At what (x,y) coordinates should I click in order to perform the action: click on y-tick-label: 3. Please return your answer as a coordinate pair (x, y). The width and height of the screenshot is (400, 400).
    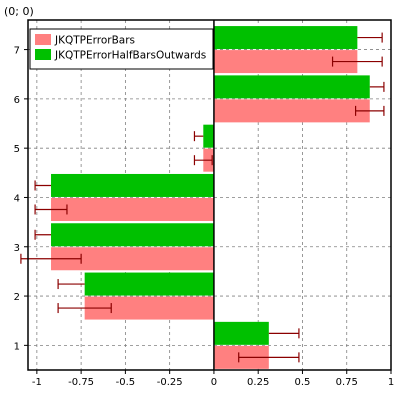
    Looking at the image, I should click on (17, 248).